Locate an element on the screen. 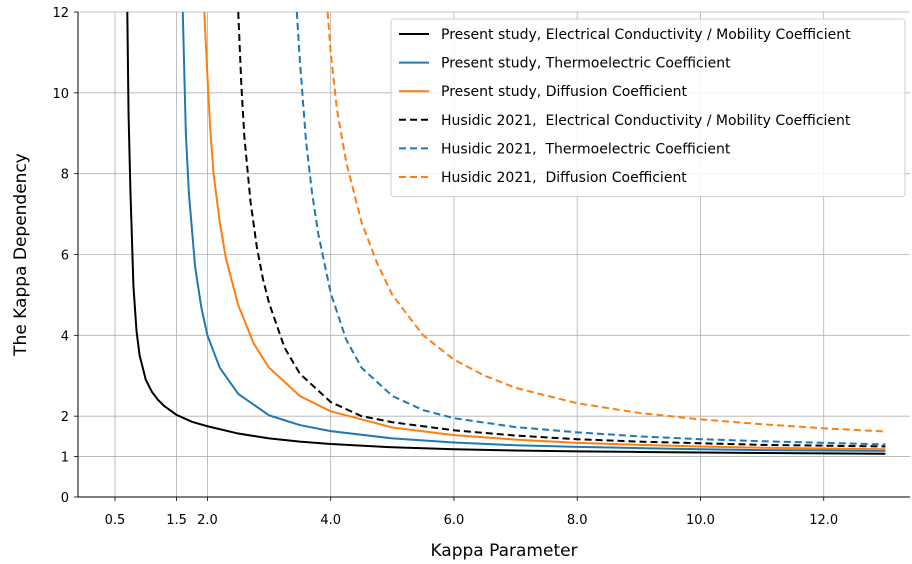 The height and width of the screenshot is (564, 912). x-tick-label: 0.5 is located at coordinates (115, 520).